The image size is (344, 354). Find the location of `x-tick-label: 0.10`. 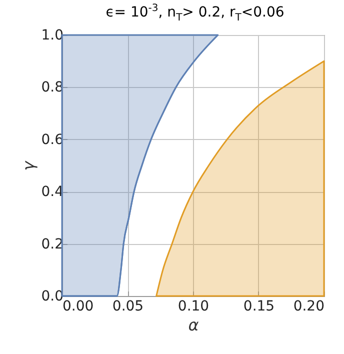

x-tick-label: 0.10 is located at coordinates (194, 306).